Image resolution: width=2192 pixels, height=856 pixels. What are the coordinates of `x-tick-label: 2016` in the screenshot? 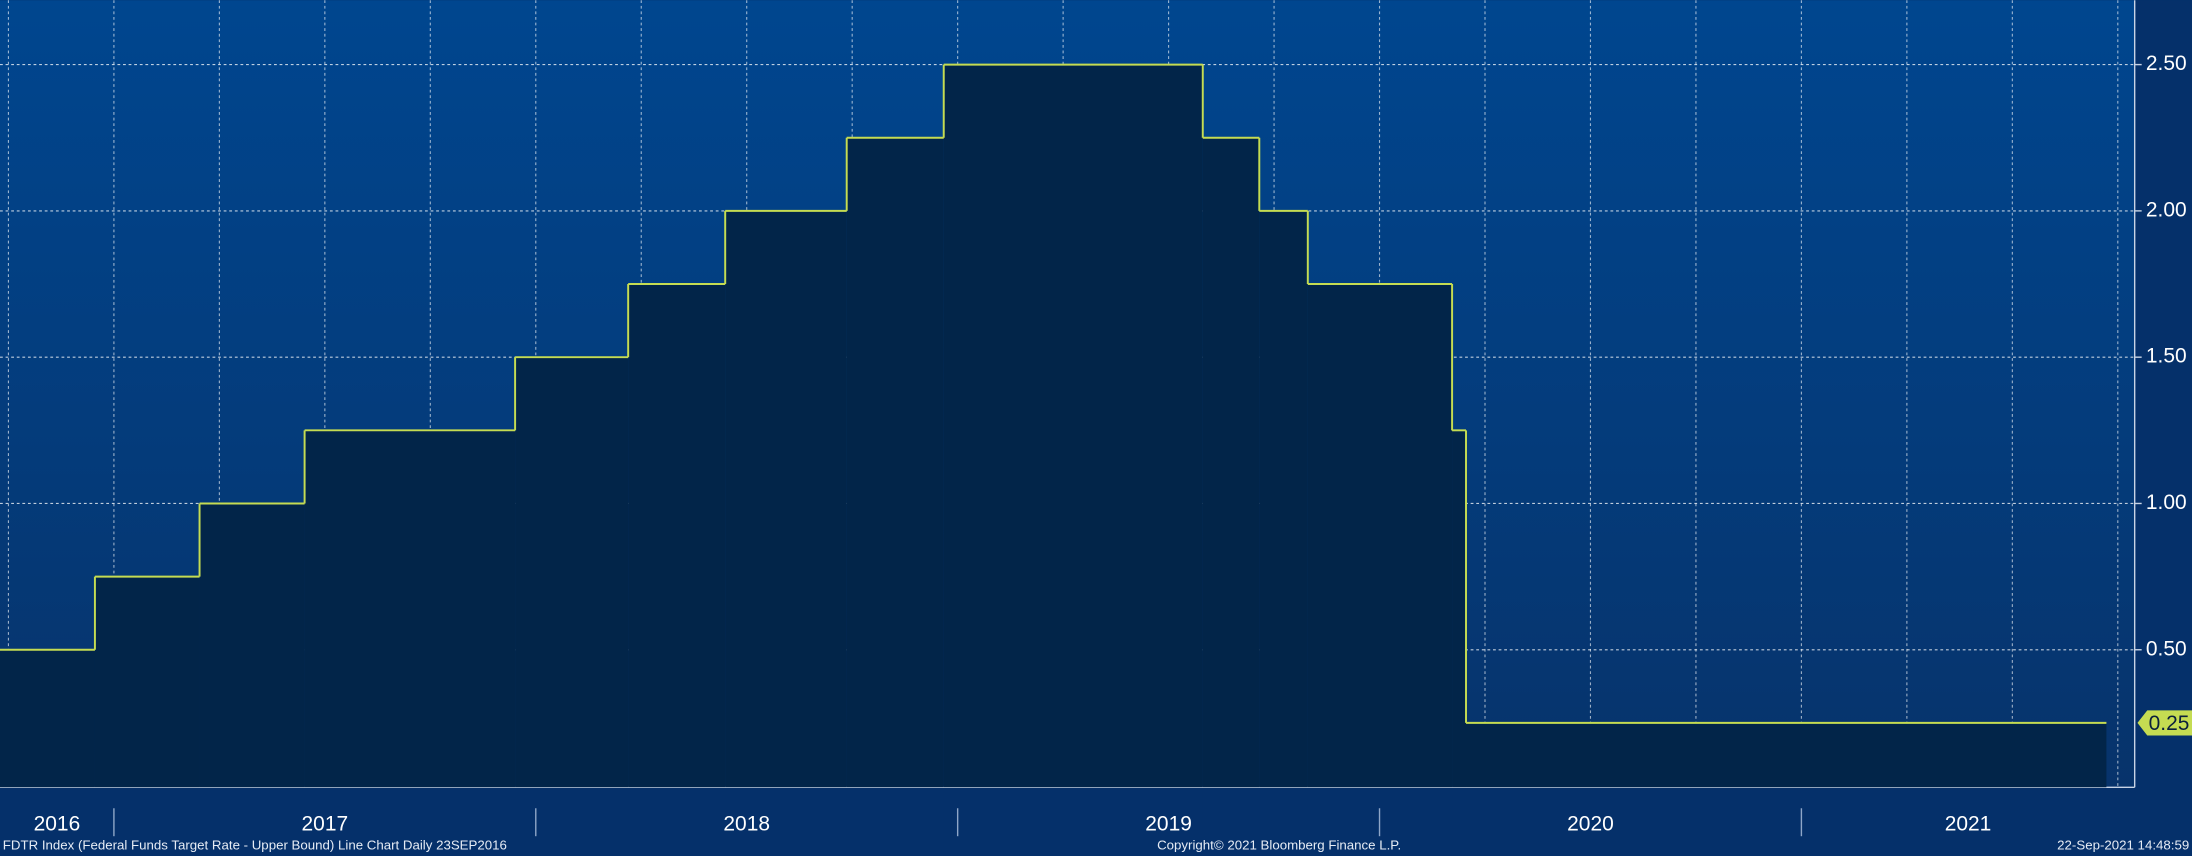 It's located at (57, 824).